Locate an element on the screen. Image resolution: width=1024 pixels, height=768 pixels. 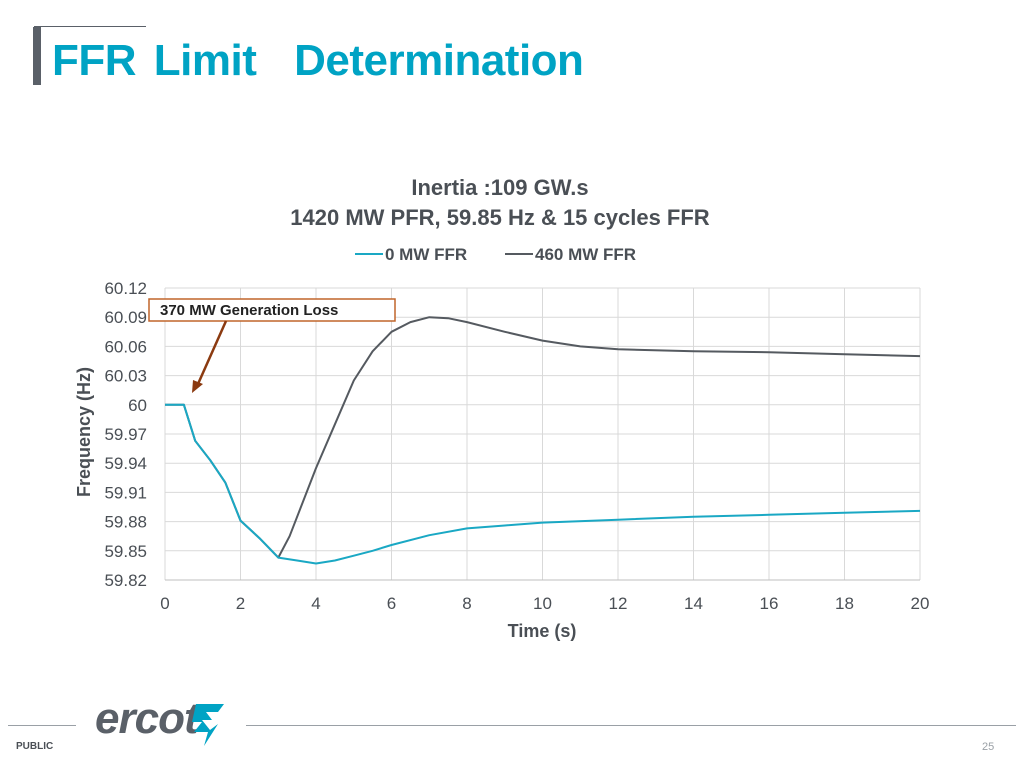
y-tick-label: 59.94 is located at coordinates (125, 463).